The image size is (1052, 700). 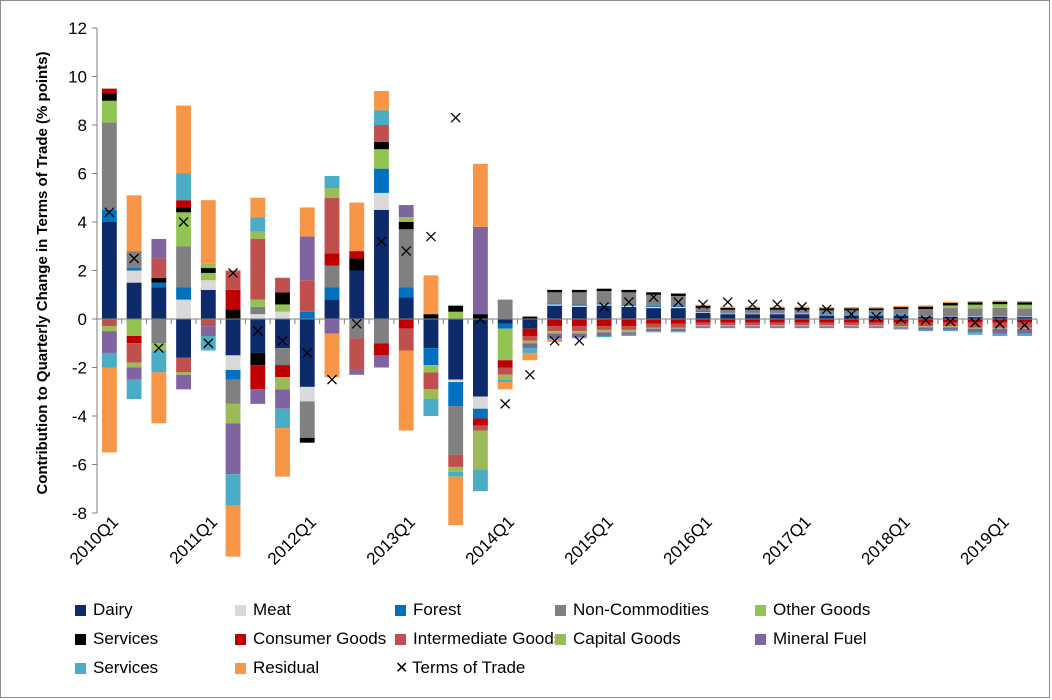 I want to click on y-tick-label: -4, so click(x=79, y=416).